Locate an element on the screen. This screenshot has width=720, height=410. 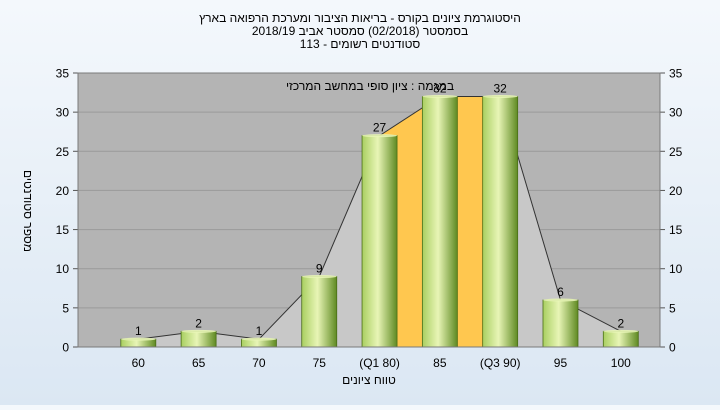
y-tick-label-right: 10 is located at coordinates (676, 269).